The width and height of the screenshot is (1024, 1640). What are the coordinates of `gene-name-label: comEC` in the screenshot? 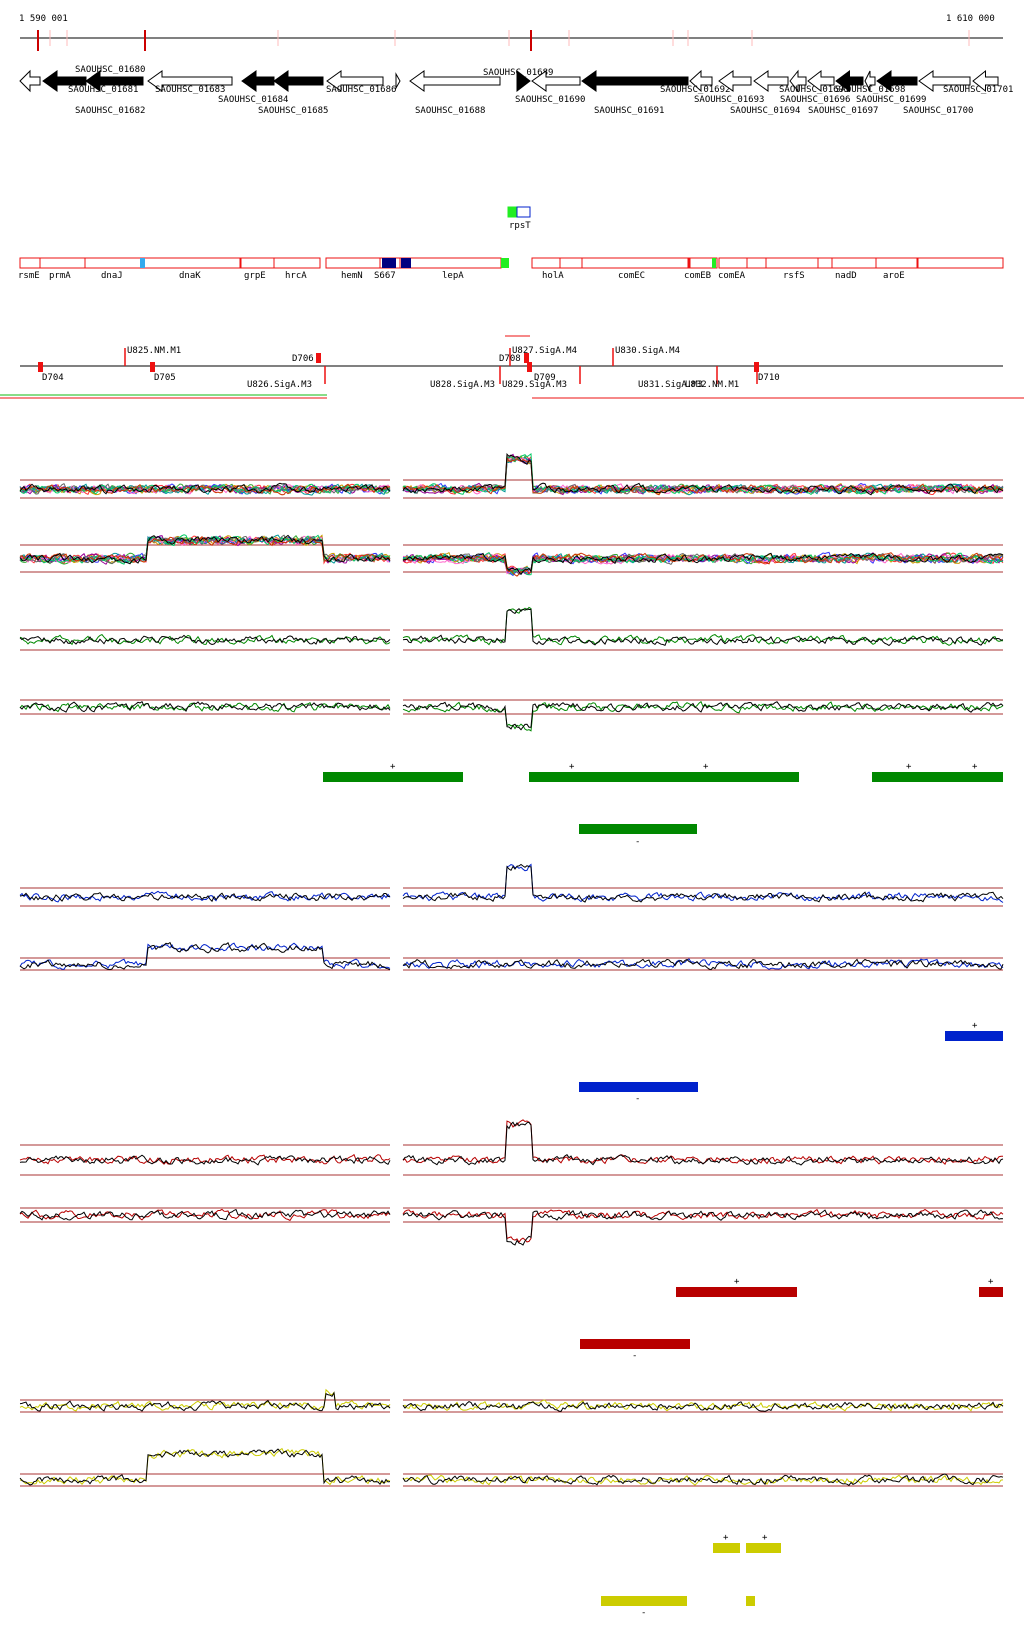 It's located at (631, 276).